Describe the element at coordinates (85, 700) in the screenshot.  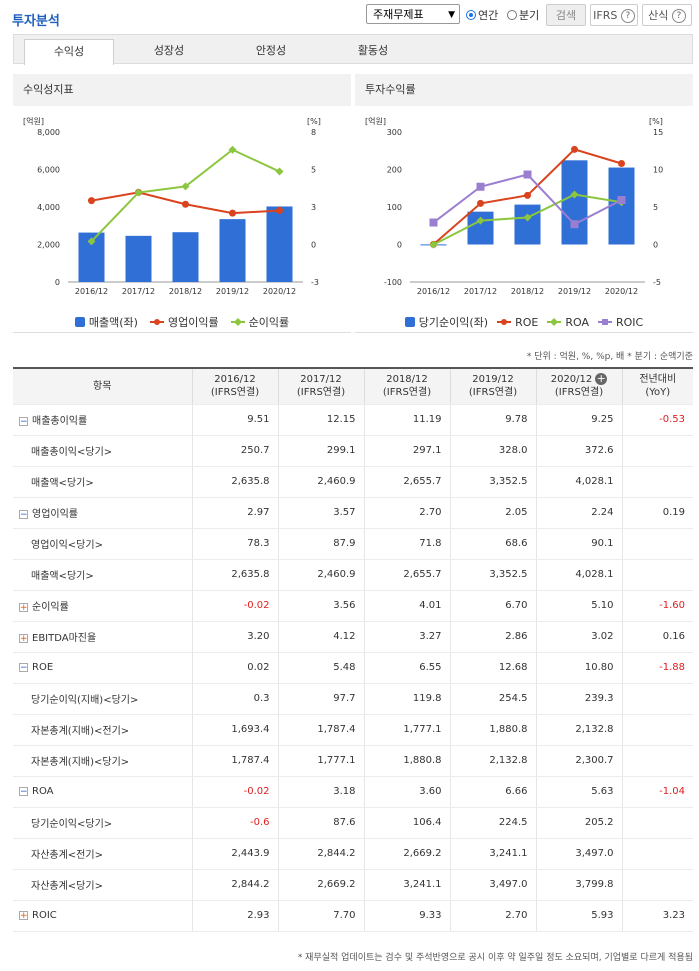
I see `row-label-text: 당기순이익(지배)<당기>` at that location.